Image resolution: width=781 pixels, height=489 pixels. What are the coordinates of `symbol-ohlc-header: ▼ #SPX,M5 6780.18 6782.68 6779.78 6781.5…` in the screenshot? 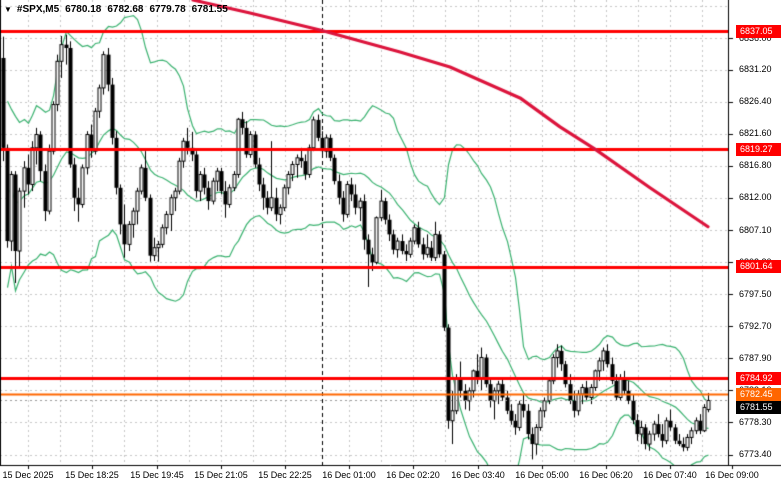 It's located at (119, 9).